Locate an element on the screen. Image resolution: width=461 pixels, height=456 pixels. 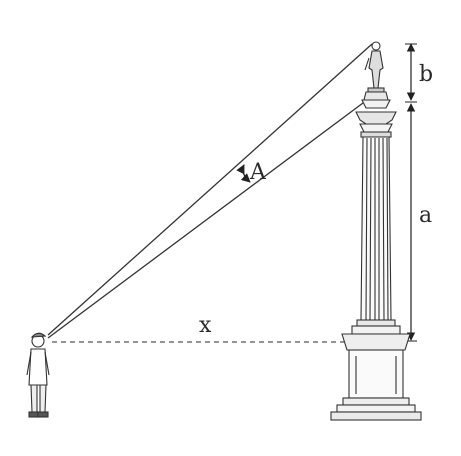
angle-arc is located at coordinates (243, 173).